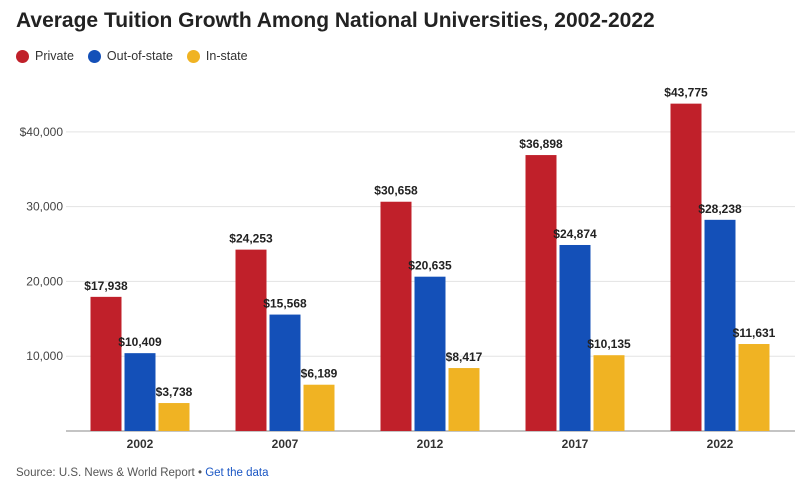  I want to click on legend-swatch-private, so click(22, 56).